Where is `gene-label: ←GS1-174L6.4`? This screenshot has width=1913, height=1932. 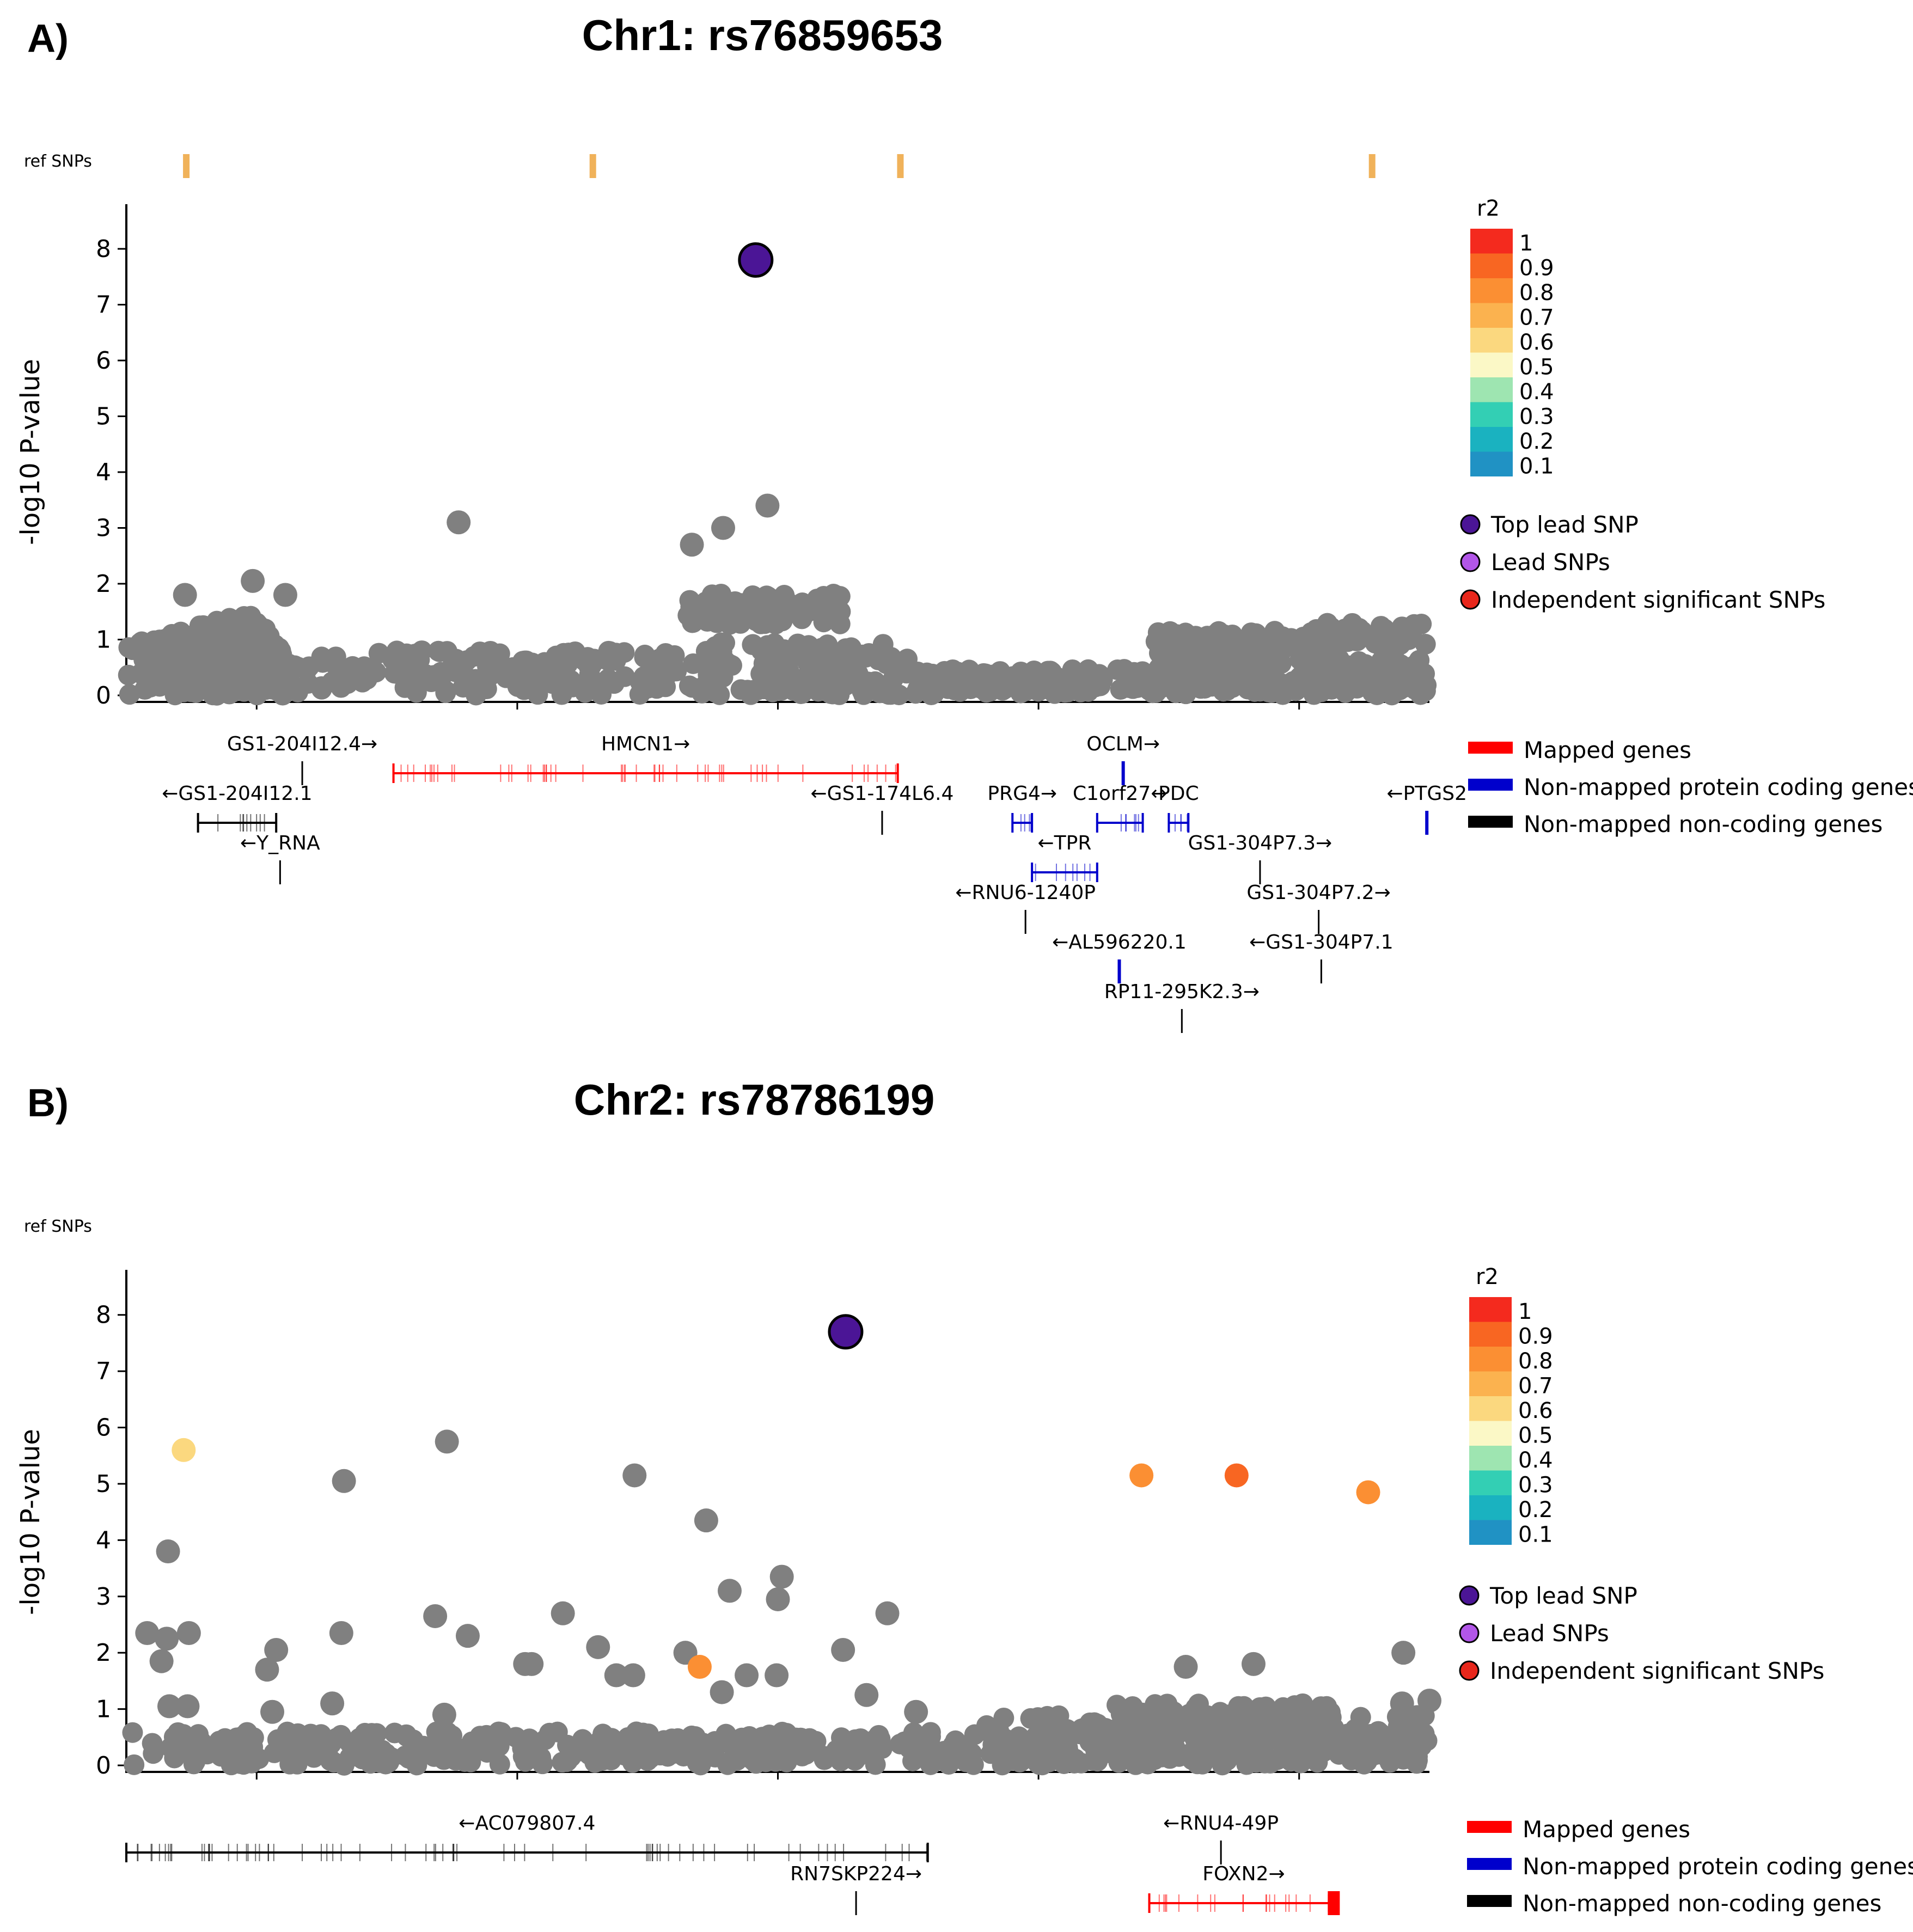 gene-label: ←GS1-174L6.4 is located at coordinates (883, 794).